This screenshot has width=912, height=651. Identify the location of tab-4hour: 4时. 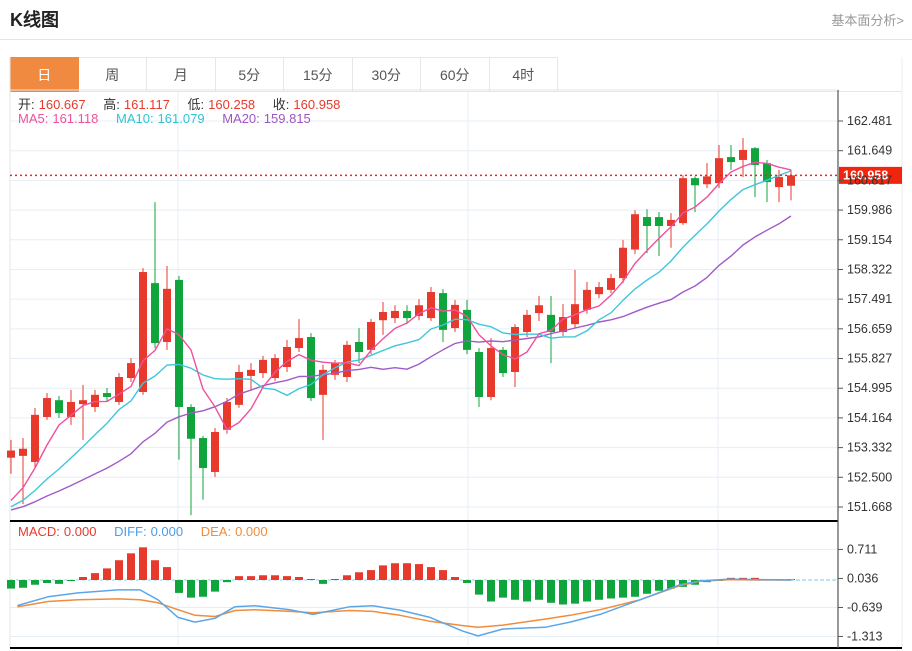
(523, 74).